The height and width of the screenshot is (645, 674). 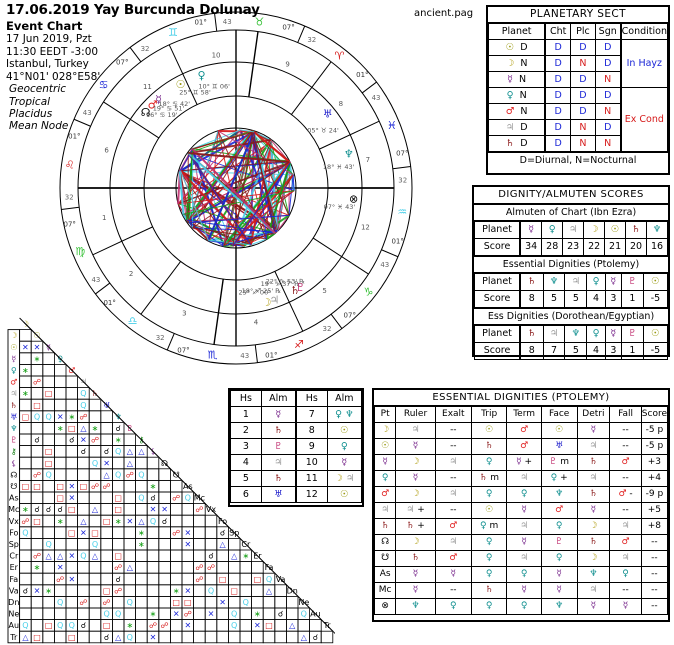 I want to click on sect-plc: N, so click(x=583, y=64).